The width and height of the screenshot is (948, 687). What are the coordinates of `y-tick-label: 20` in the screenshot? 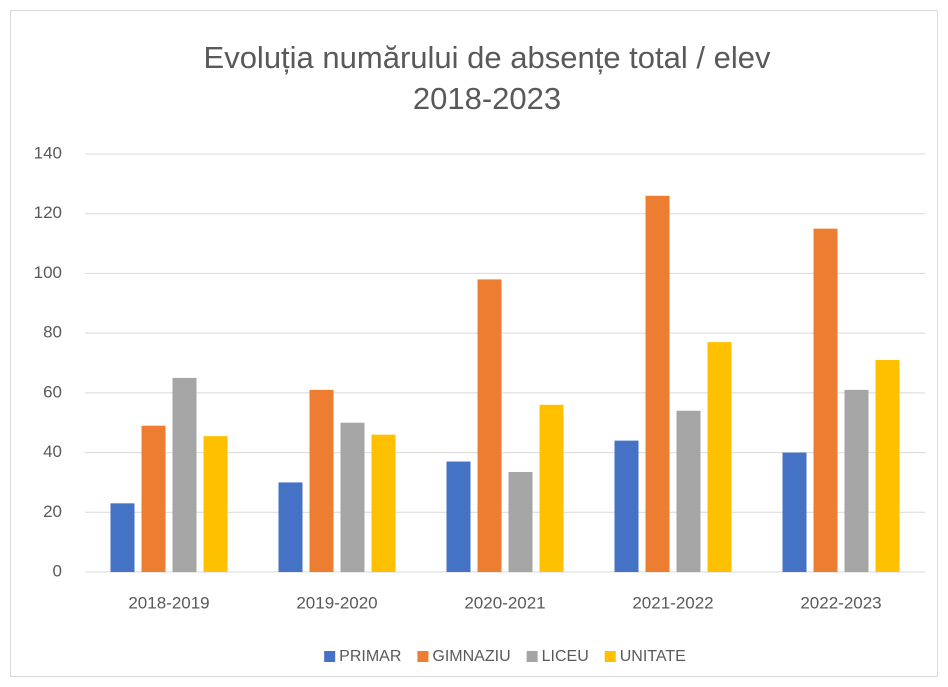 It's located at (52, 511).